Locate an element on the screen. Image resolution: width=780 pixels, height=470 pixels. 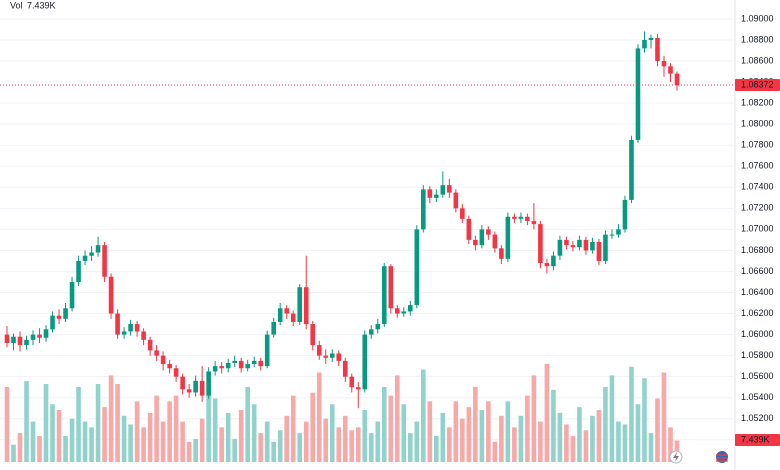
y-tick-label: 1.05400 is located at coordinates (757, 397).